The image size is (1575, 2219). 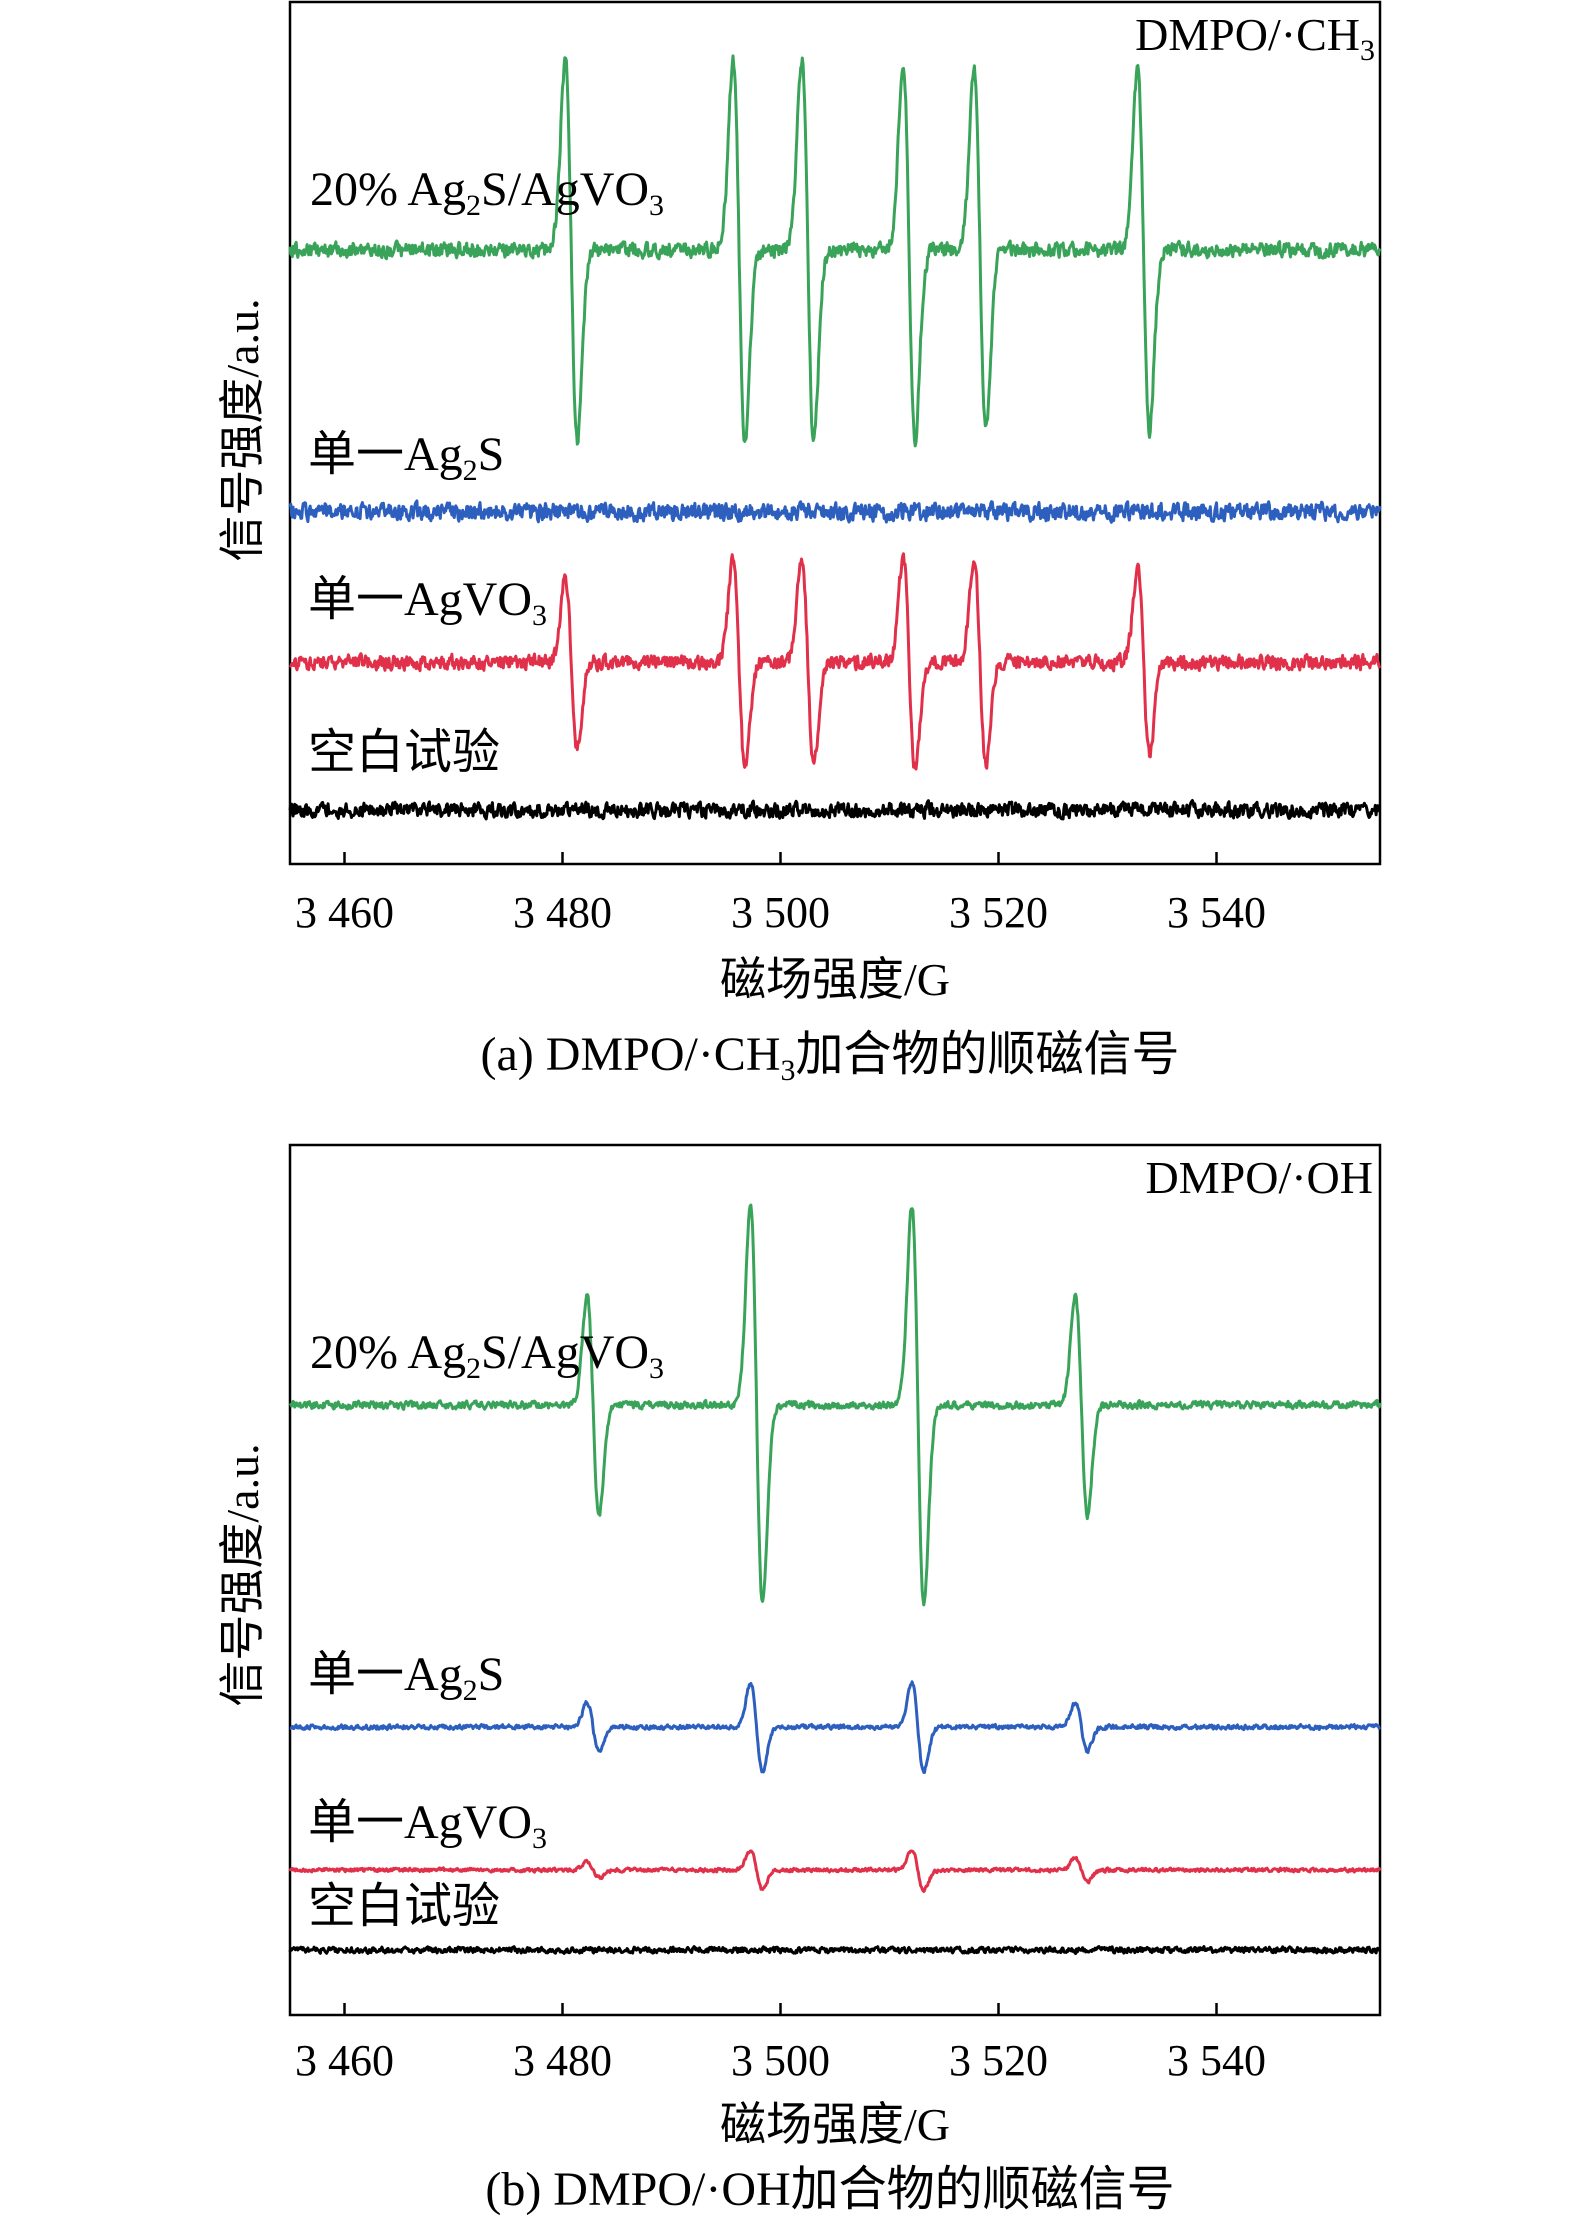 I want to click on panel-tag: DMPO/·CH3, so click(x=1255, y=38).